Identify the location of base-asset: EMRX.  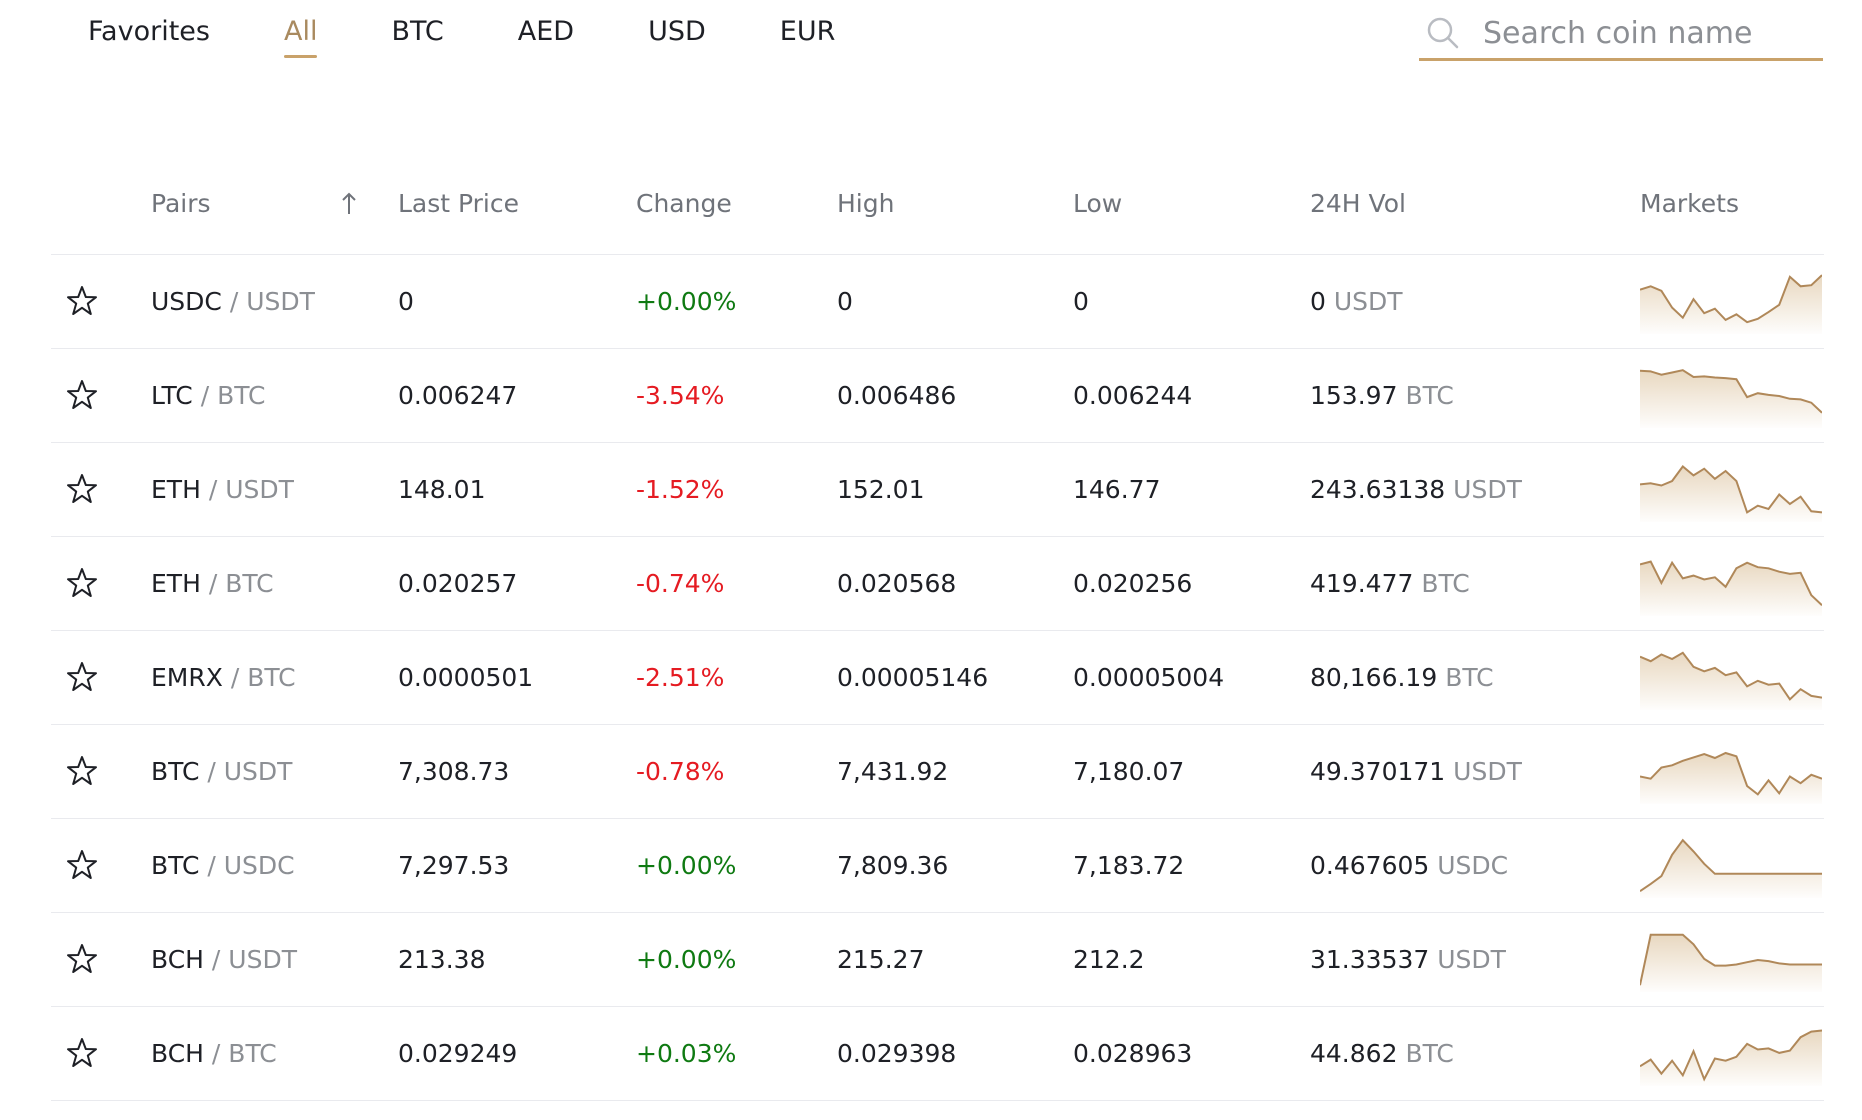
(187, 677).